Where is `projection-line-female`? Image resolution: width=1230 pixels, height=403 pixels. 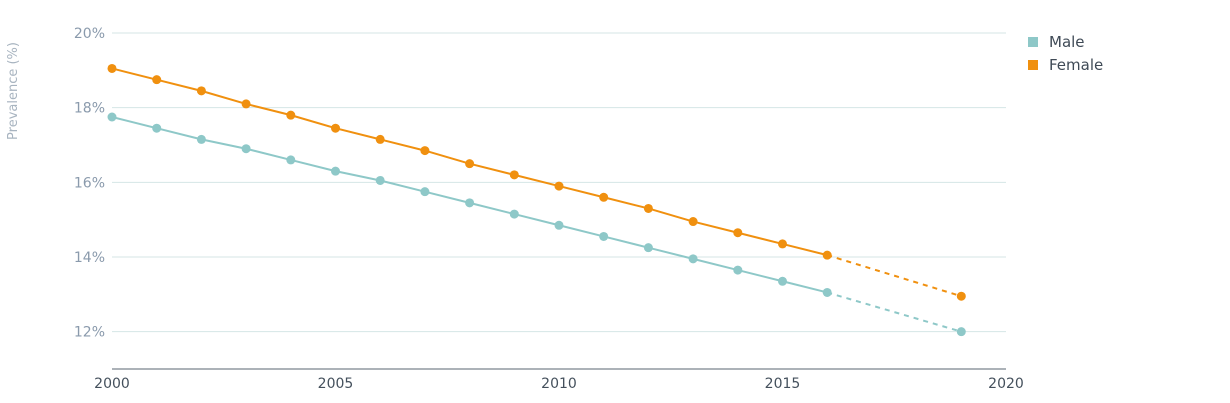
projection-line-female is located at coordinates (894, 276).